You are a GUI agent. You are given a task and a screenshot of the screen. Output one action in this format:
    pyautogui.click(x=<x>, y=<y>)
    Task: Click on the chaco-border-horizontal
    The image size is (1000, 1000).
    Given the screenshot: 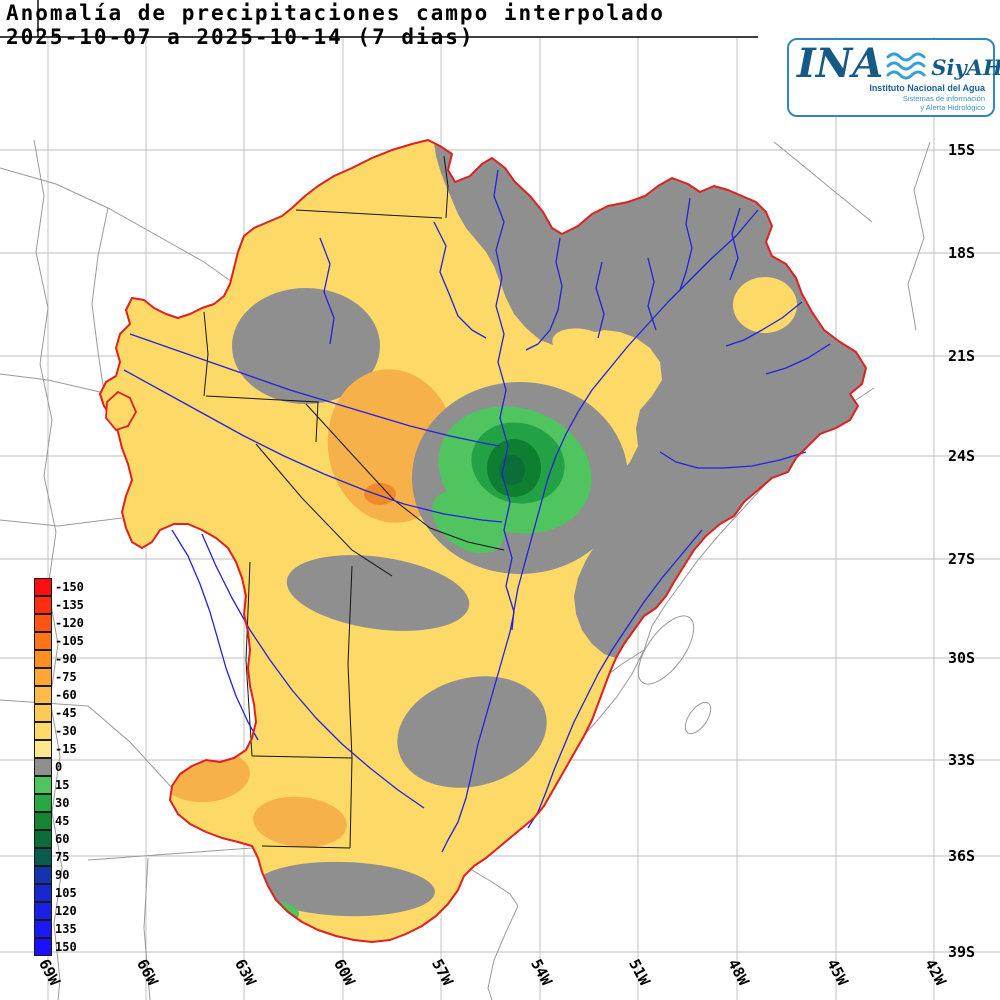 What is the action you would take?
    pyautogui.click(x=262, y=419)
    